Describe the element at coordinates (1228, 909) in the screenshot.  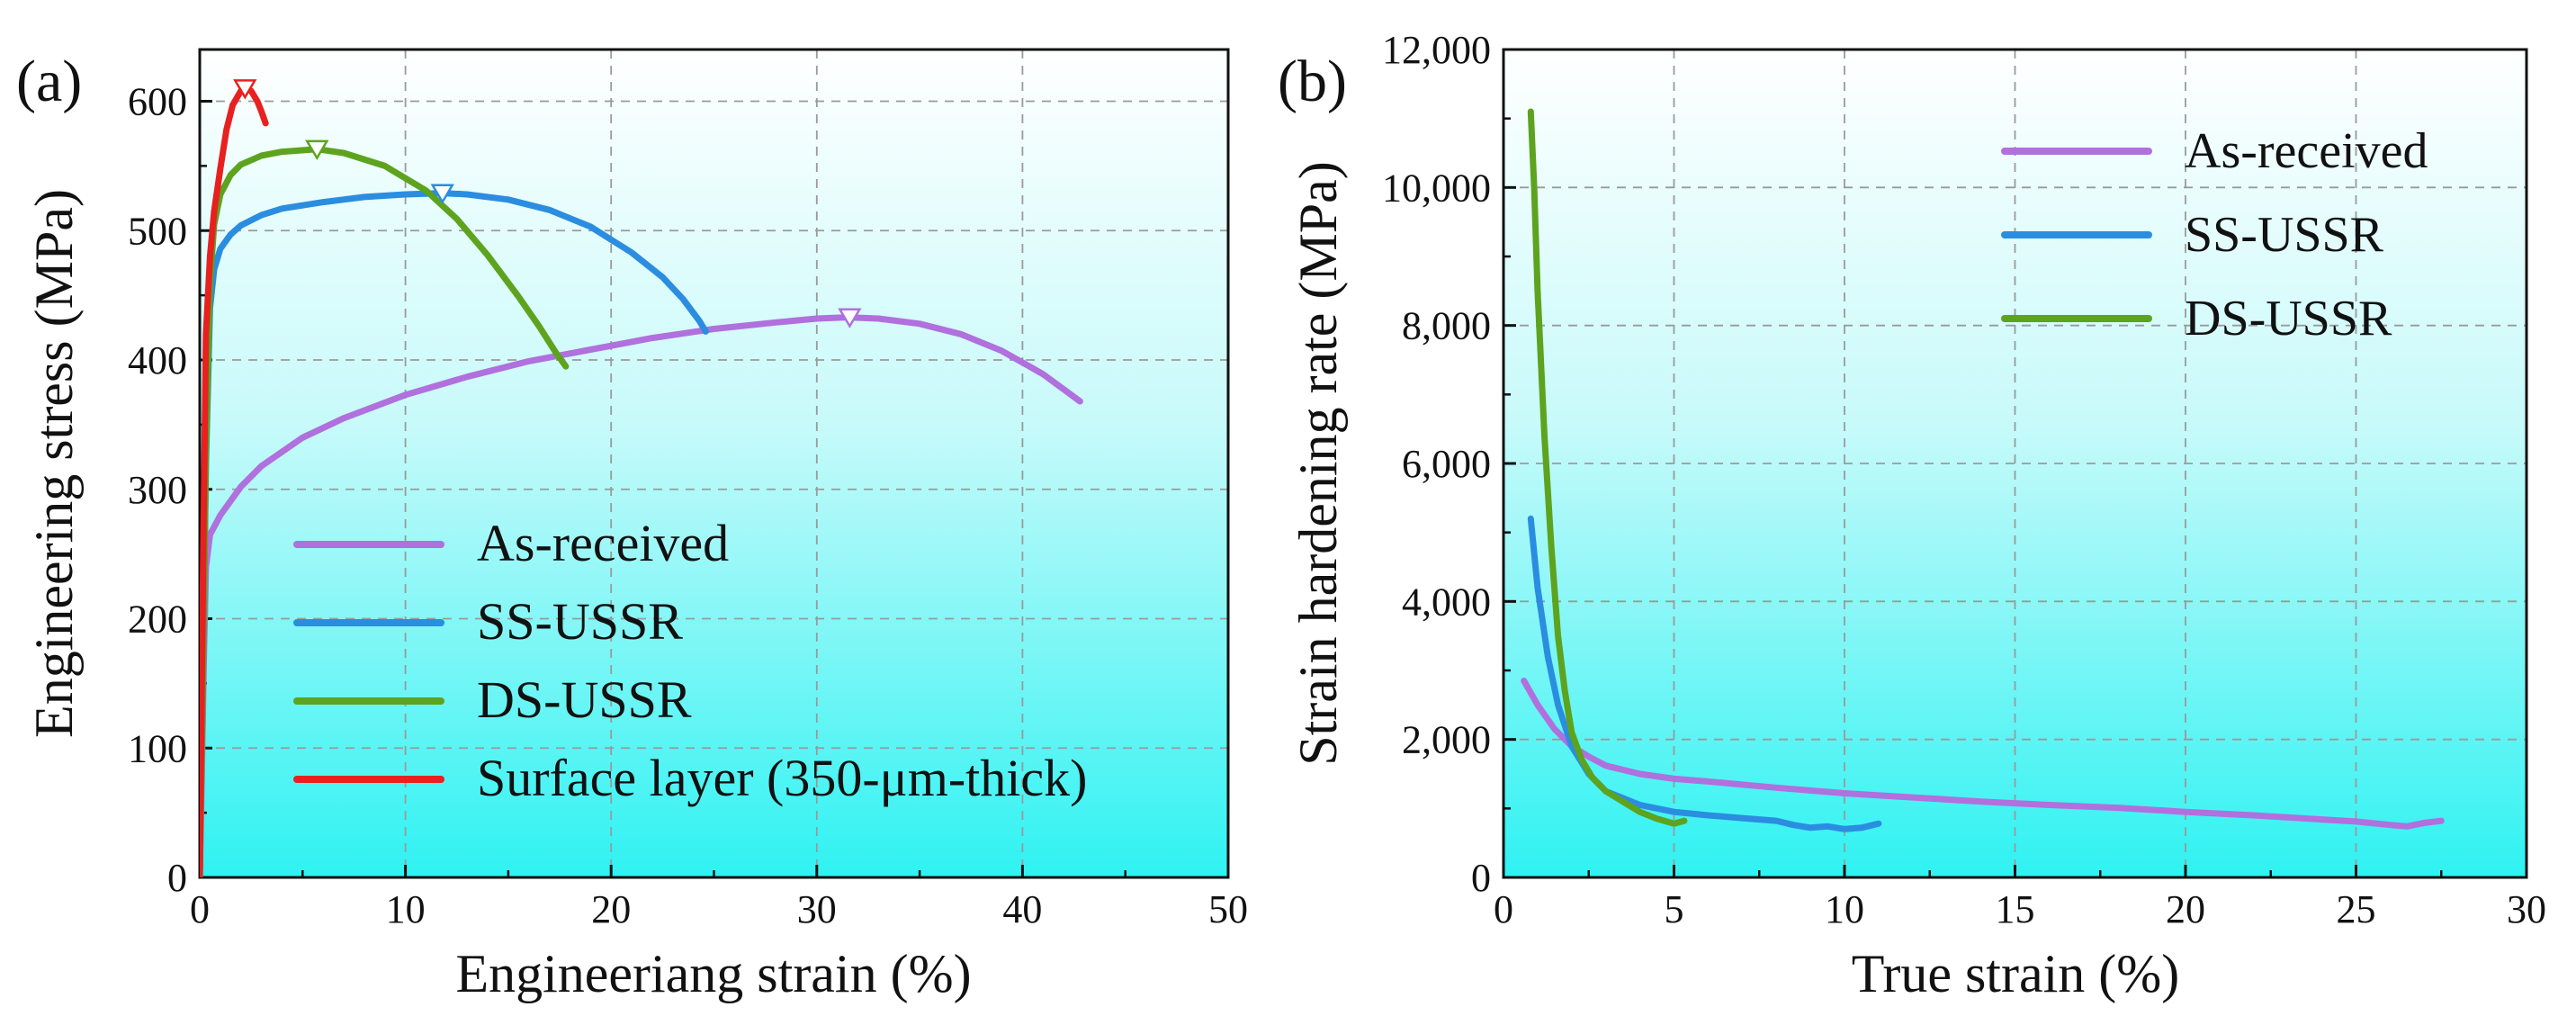
I see `x-tick-label: 50` at that location.